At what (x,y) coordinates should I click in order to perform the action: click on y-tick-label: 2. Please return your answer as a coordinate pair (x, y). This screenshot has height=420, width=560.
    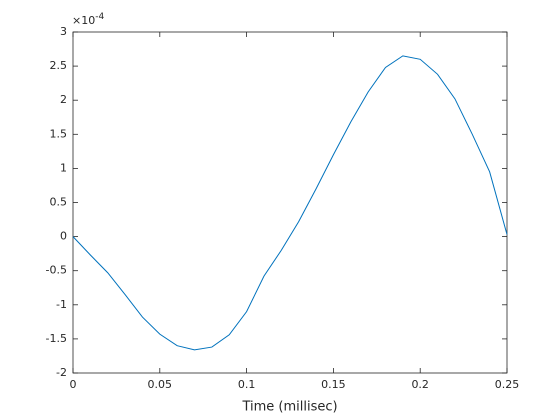
    Looking at the image, I should click on (63, 99).